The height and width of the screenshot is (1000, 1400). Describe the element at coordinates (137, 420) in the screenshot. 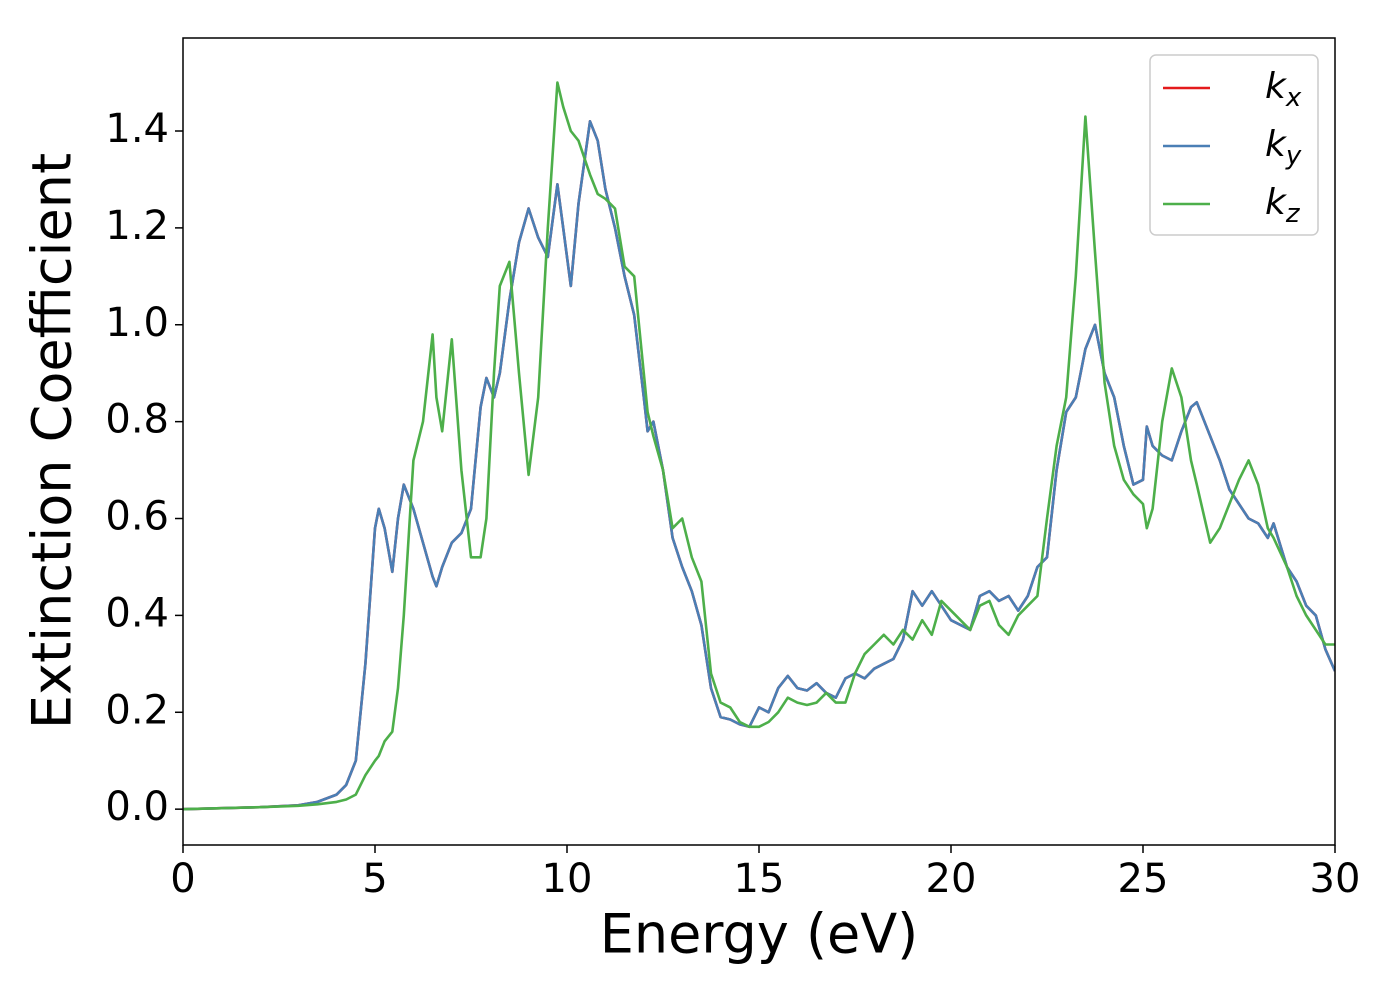

I see `y-tick-label: 0.8` at that location.